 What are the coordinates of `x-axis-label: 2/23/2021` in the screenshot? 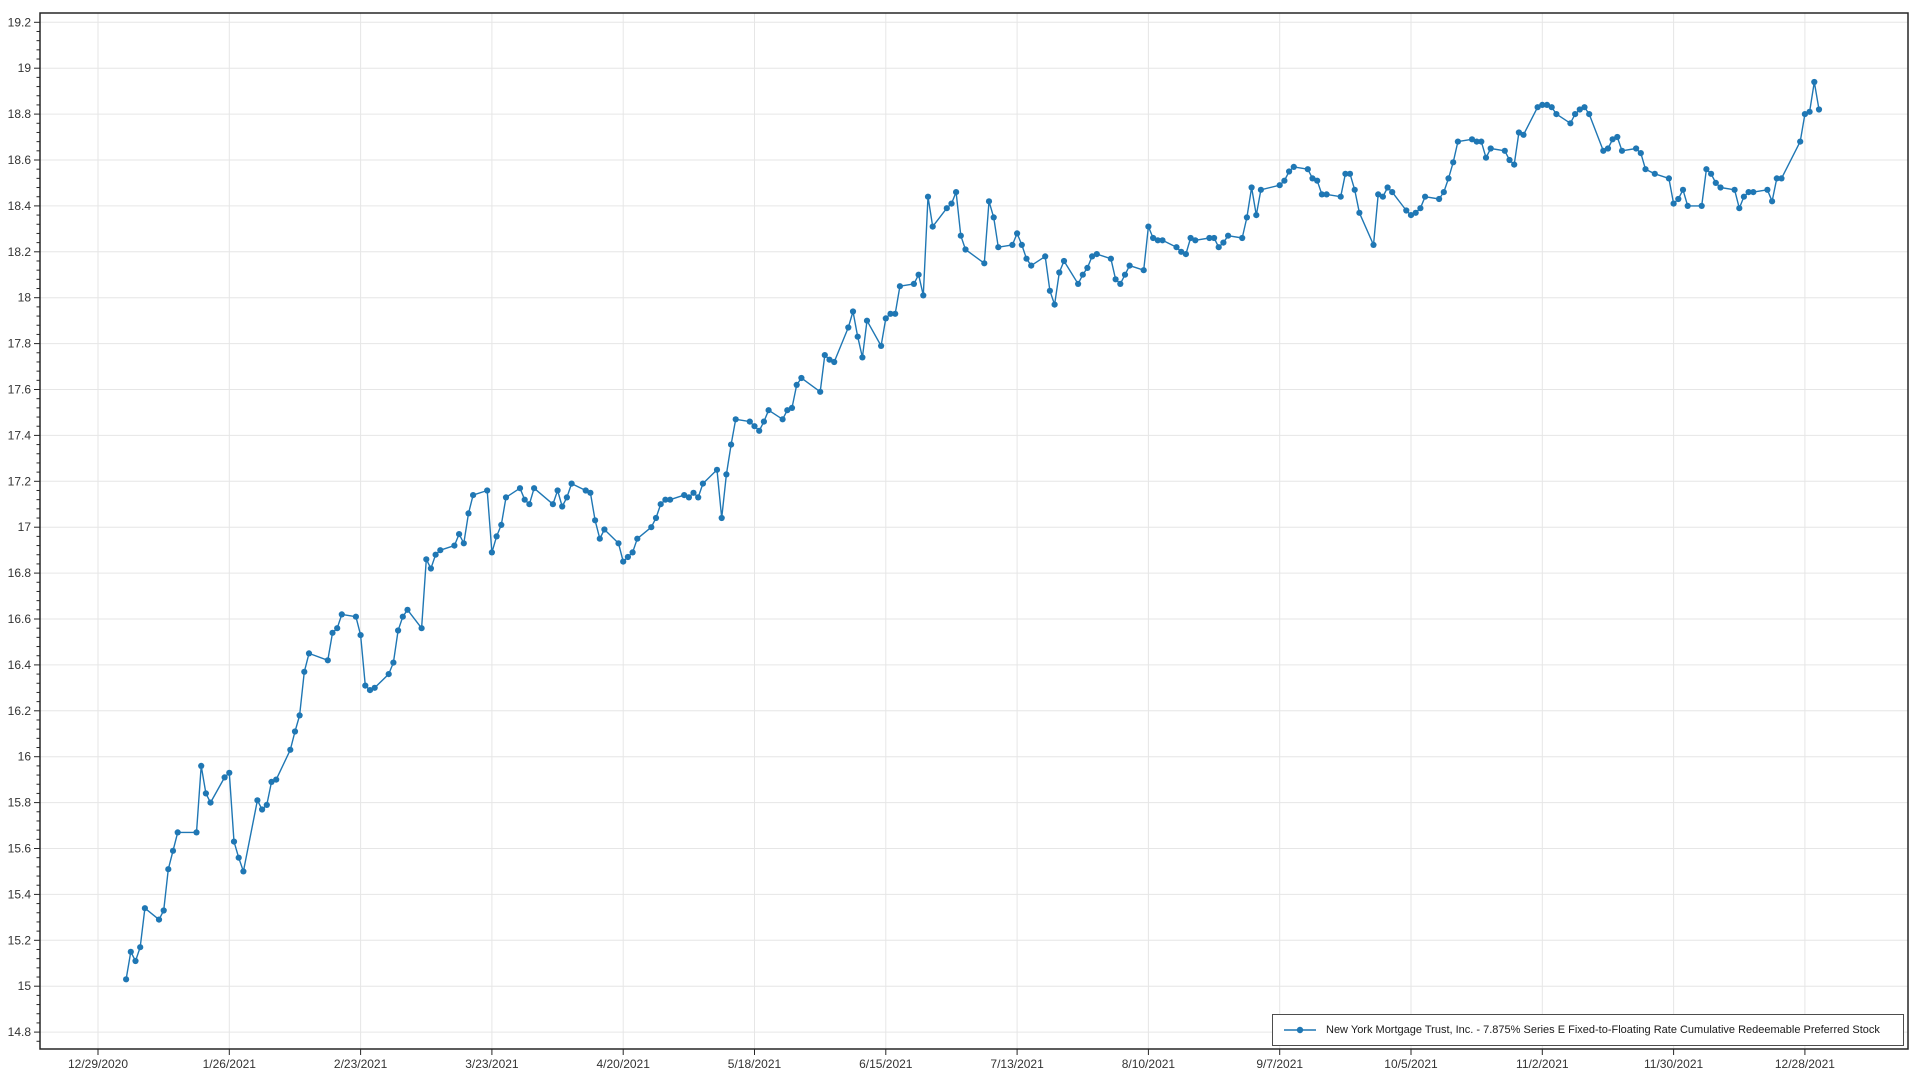 It's located at (361, 1064).